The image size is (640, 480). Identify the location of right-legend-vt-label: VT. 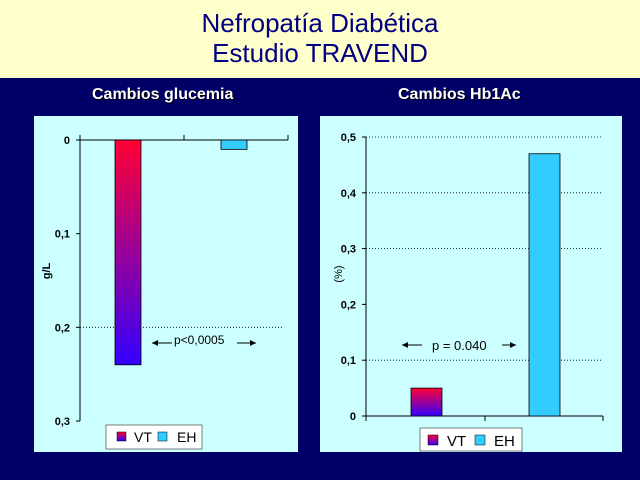
(456, 441).